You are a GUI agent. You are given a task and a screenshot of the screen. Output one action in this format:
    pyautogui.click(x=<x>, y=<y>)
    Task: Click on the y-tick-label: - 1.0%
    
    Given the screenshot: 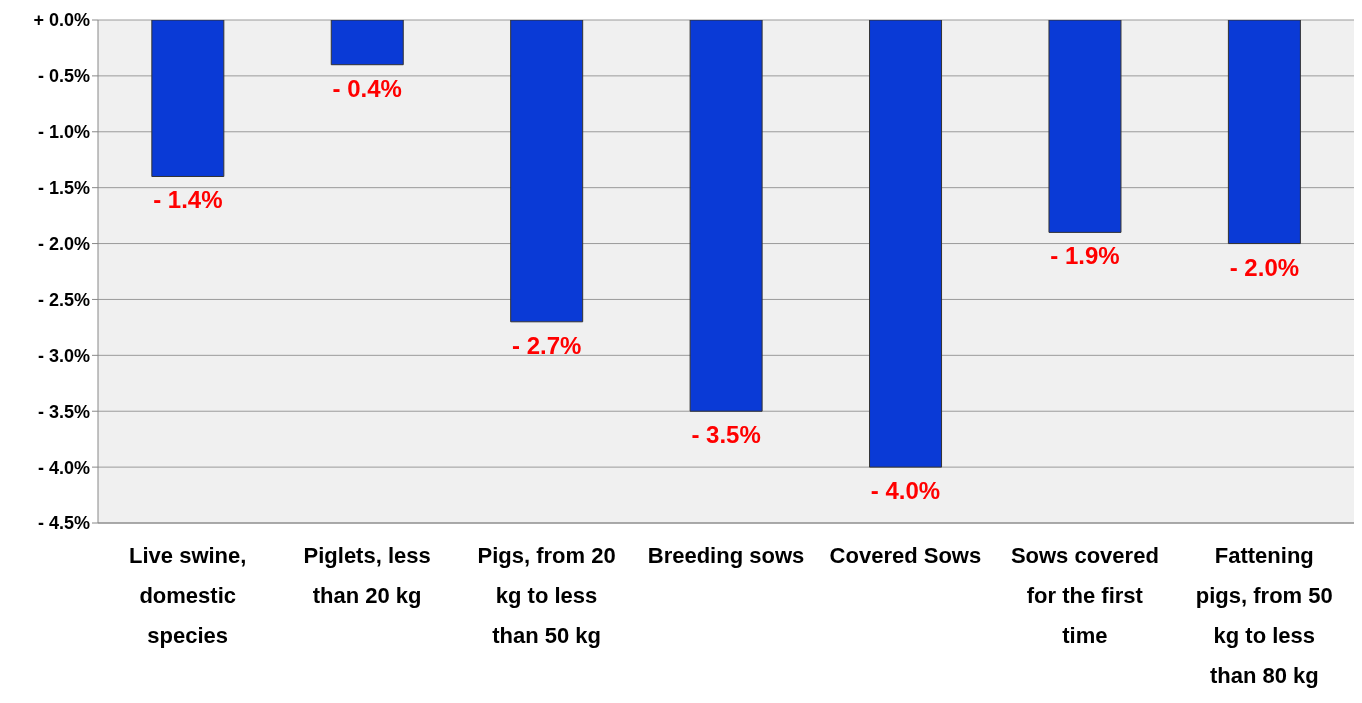 What is the action you would take?
    pyautogui.click(x=63, y=132)
    